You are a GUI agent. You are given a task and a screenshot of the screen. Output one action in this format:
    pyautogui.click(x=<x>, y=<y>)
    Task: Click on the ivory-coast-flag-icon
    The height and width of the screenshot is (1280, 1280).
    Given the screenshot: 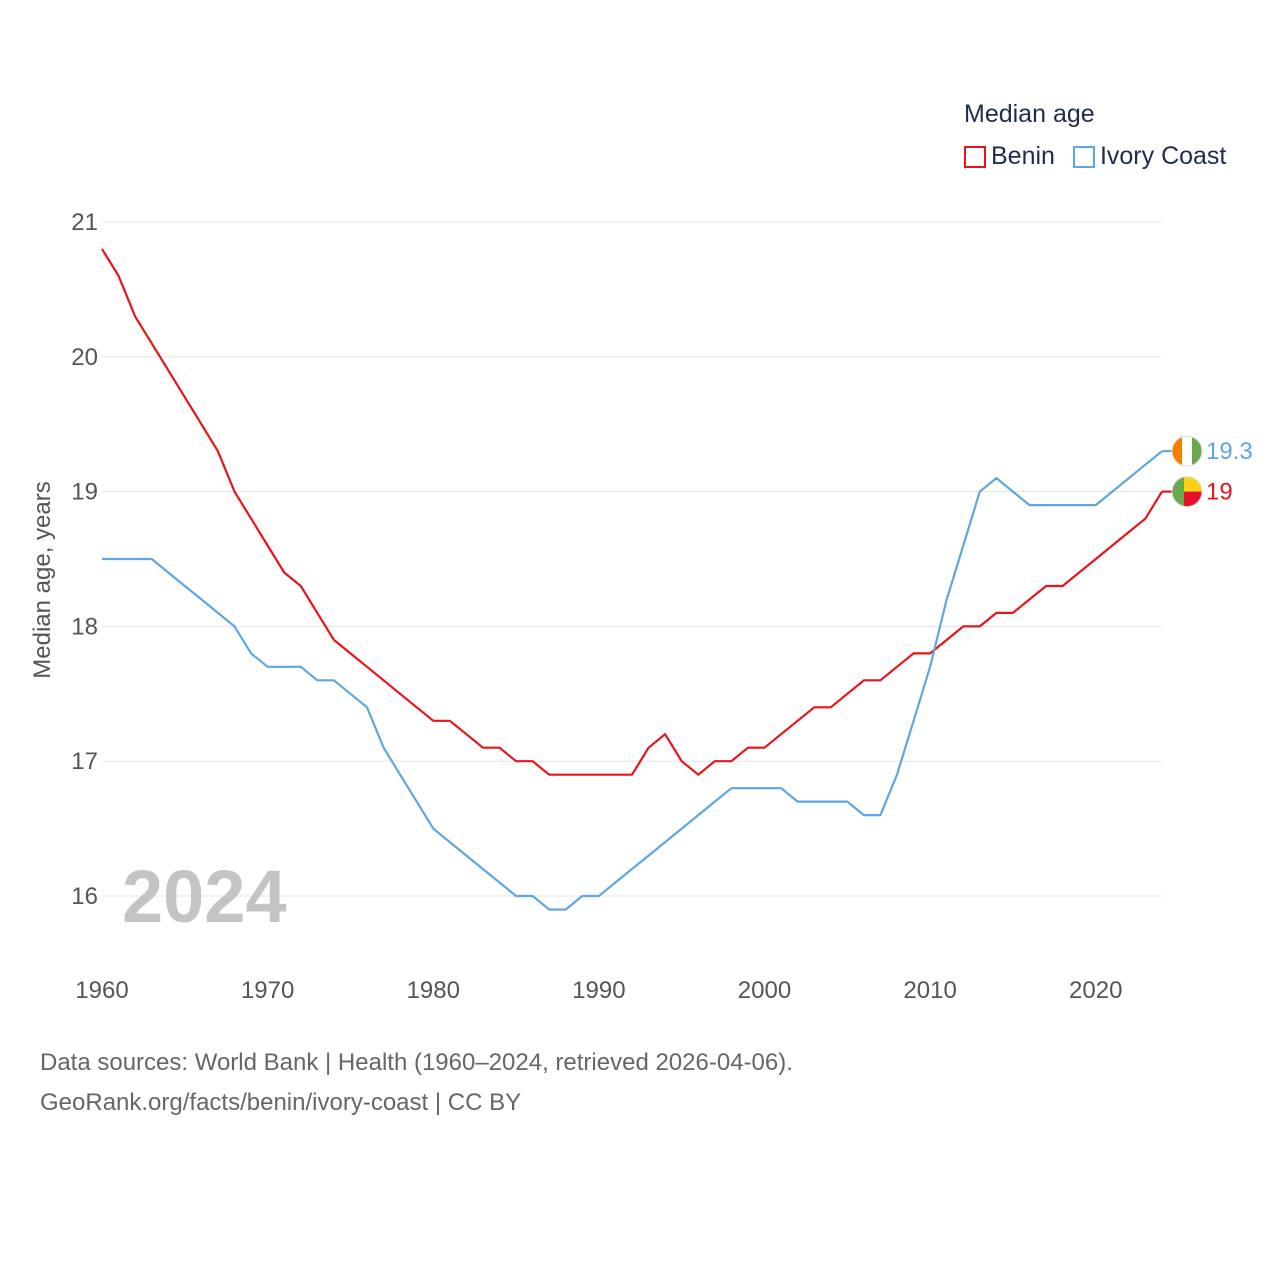 What is the action you would take?
    pyautogui.click(x=1187, y=451)
    